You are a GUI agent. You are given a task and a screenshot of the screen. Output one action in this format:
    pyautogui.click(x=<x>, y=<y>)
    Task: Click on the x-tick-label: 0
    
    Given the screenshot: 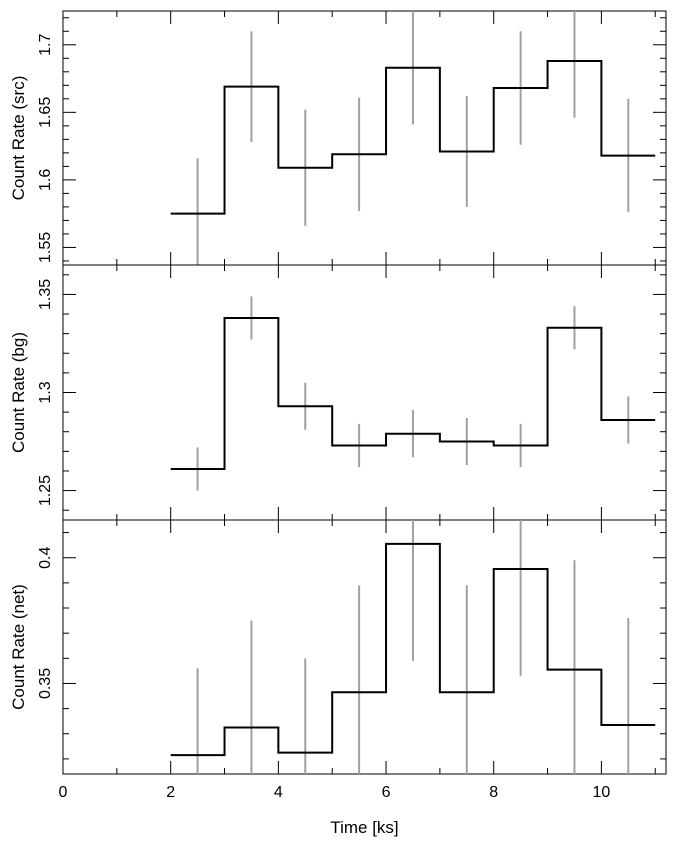 What is the action you would take?
    pyautogui.click(x=63, y=792)
    